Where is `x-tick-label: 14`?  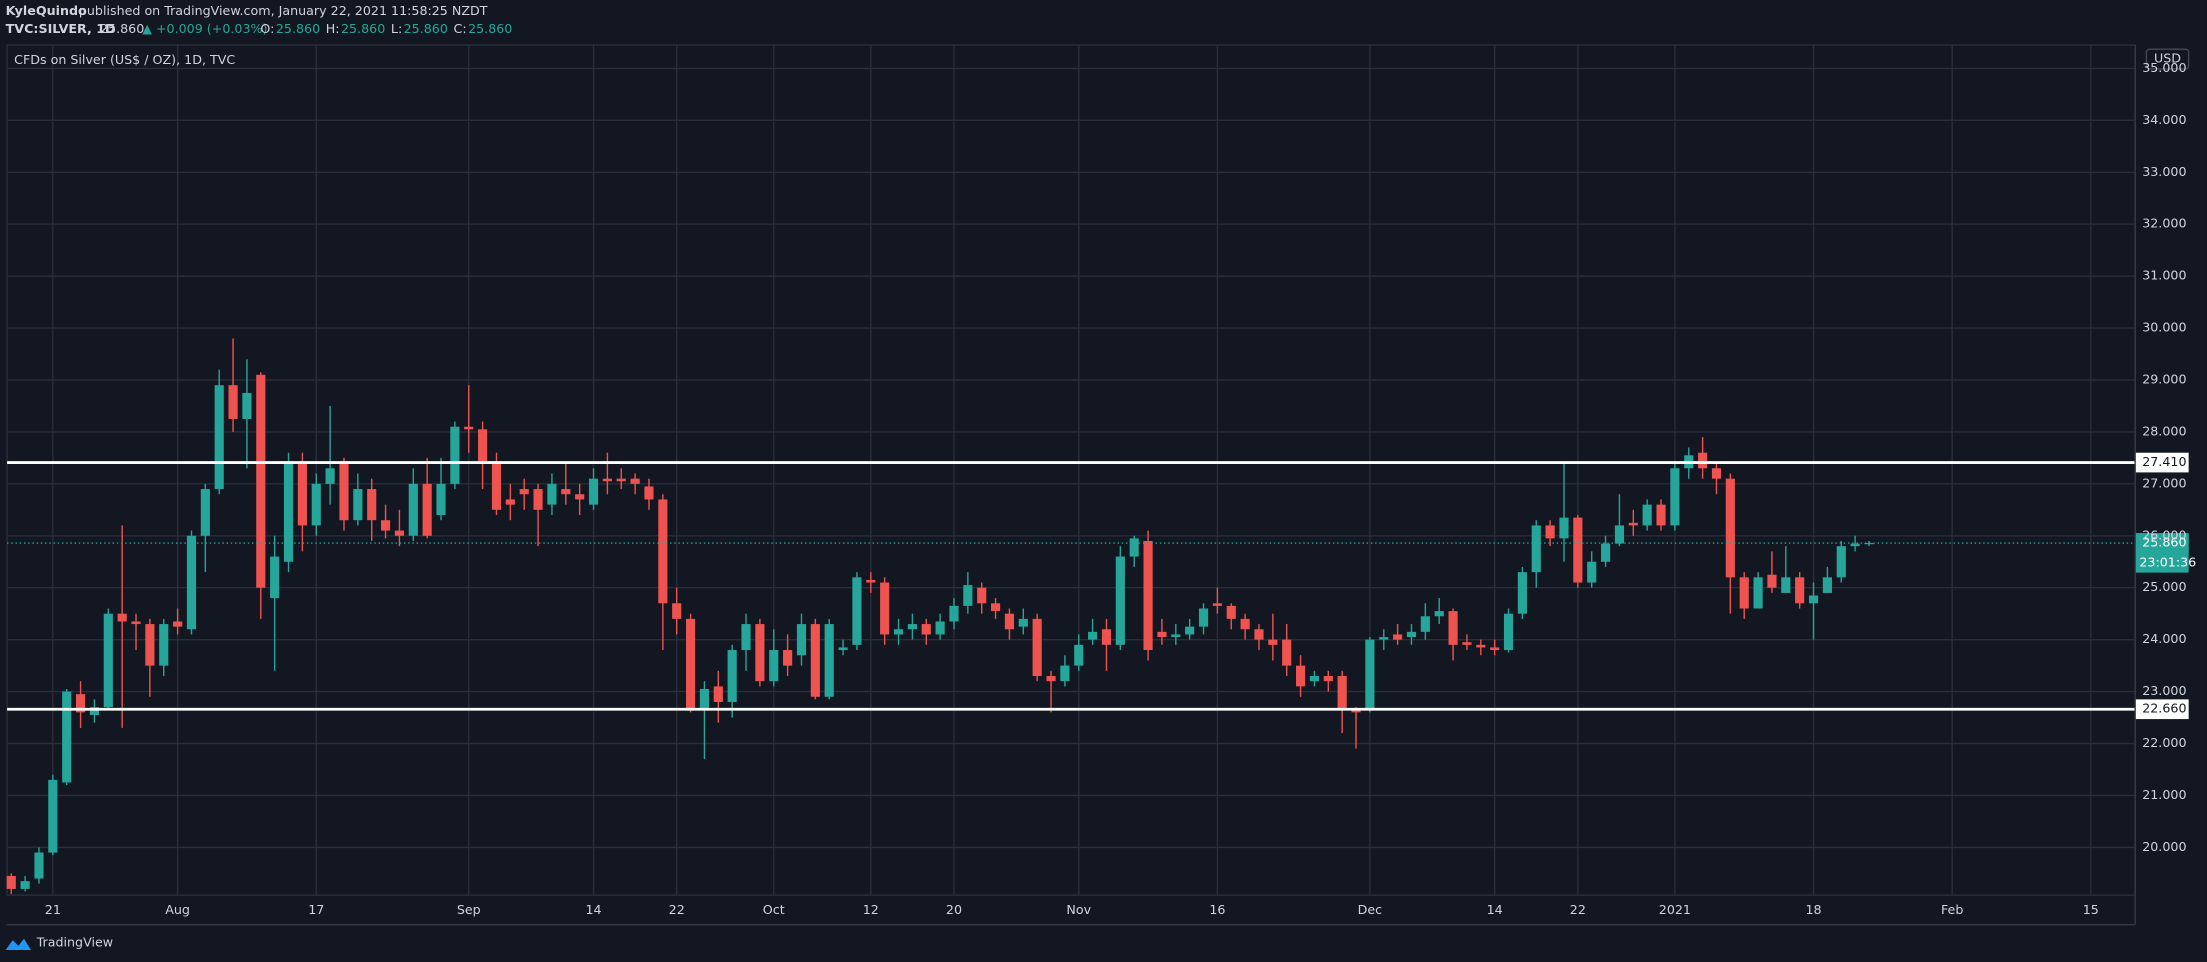
x-tick-label: 14 is located at coordinates (1495, 909).